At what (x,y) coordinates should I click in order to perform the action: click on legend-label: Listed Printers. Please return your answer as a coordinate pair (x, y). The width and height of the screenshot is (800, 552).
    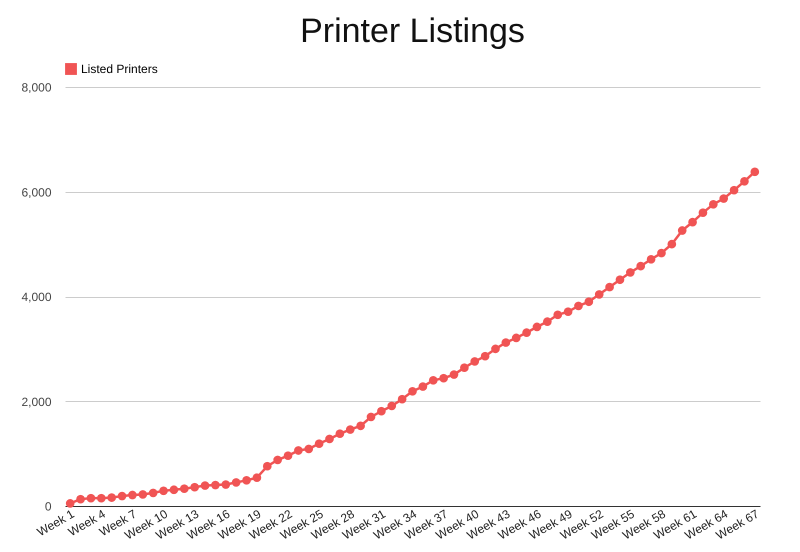
    Looking at the image, I should click on (119, 69).